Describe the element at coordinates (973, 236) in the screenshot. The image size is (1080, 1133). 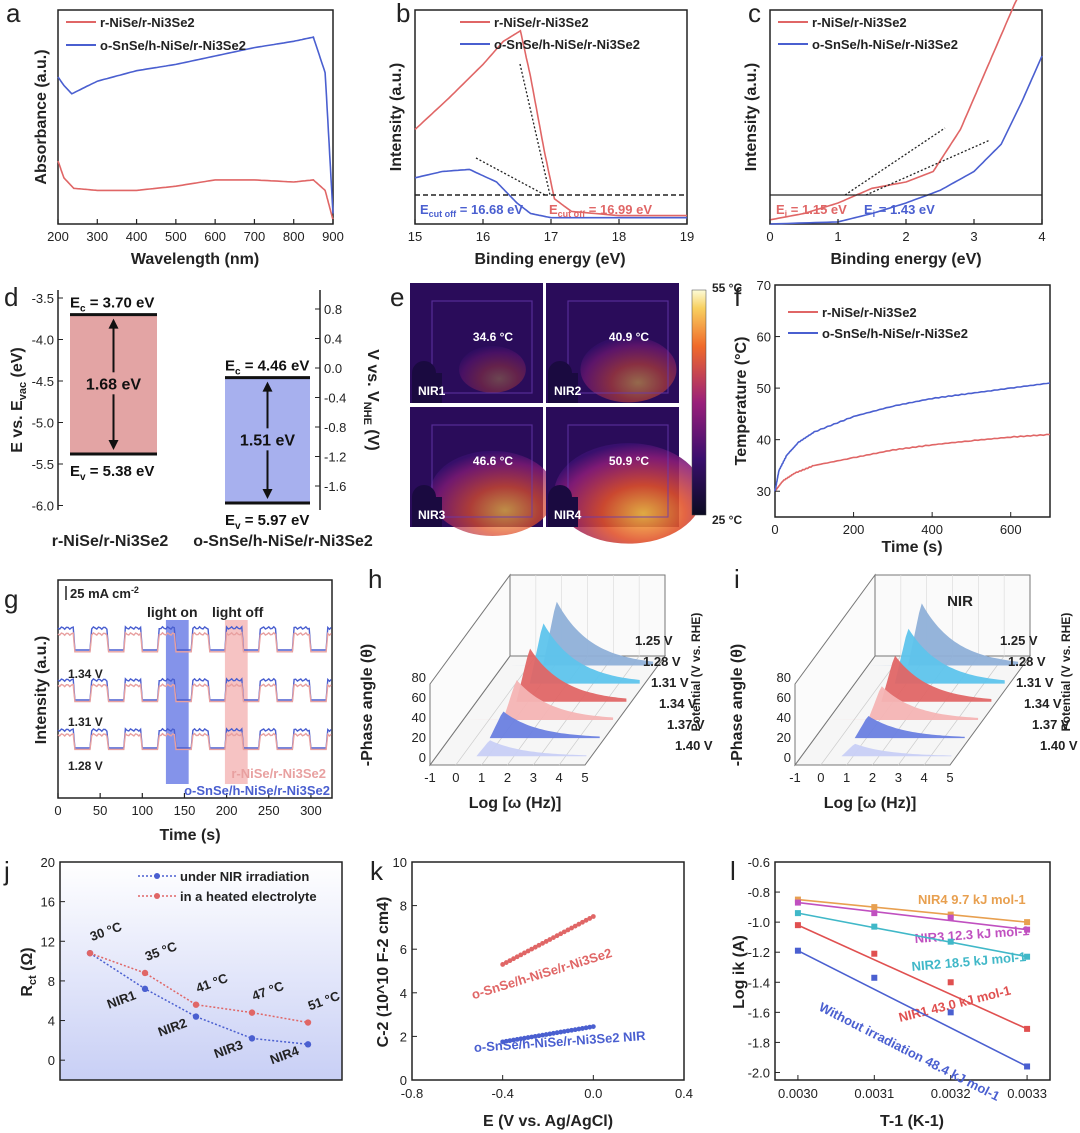
I see `x-tick-label: 3` at that location.